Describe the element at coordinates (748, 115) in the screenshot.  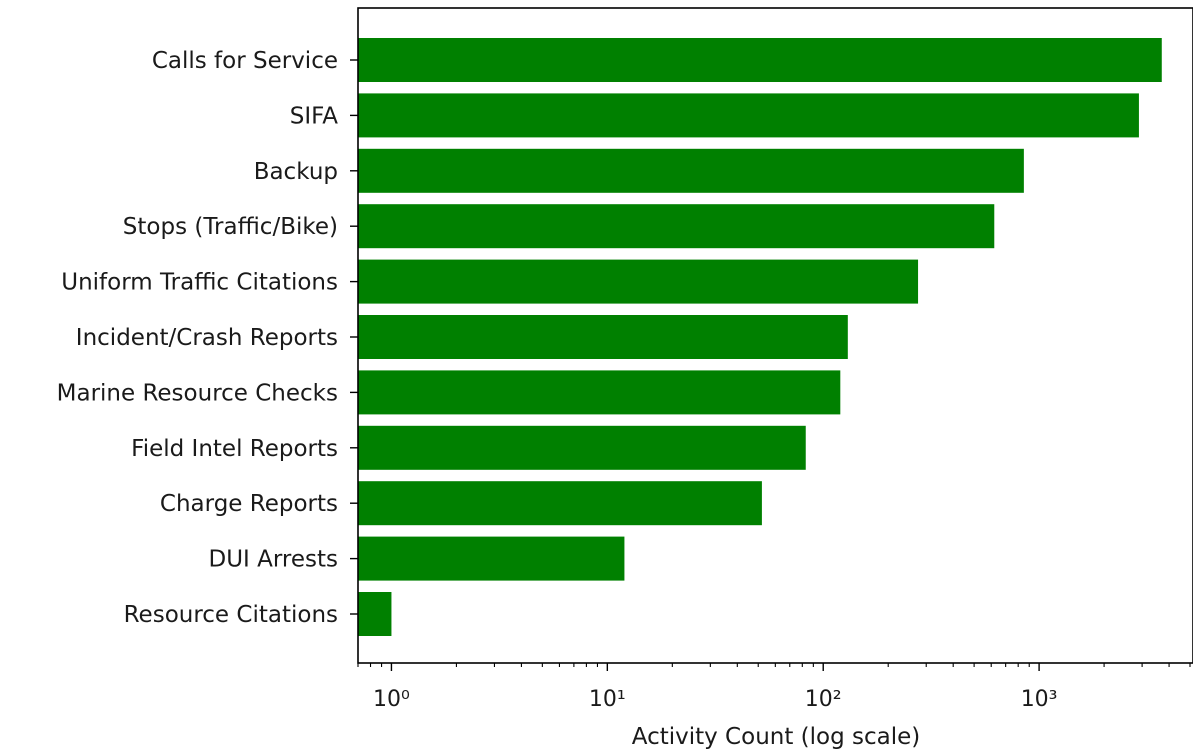
I see `bar-sifa` at that location.